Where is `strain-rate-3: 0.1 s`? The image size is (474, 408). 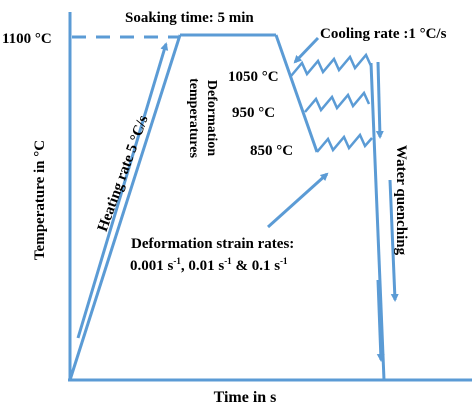
strain-rate-3: 0.1 s is located at coordinates (266, 266).